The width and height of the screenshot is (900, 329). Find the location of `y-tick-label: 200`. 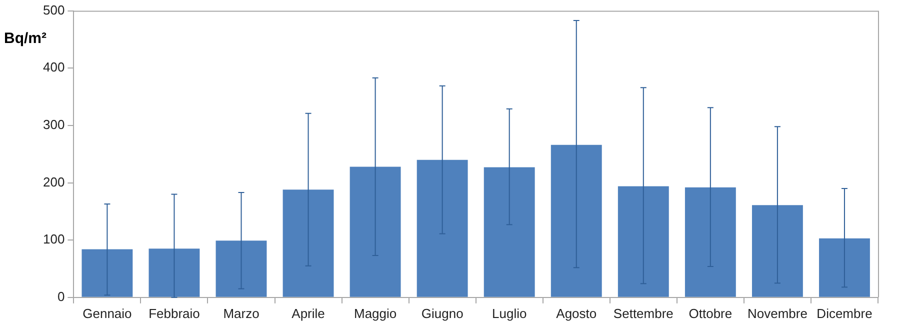

y-tick-label: 200 is located at coordinates (53, 182).